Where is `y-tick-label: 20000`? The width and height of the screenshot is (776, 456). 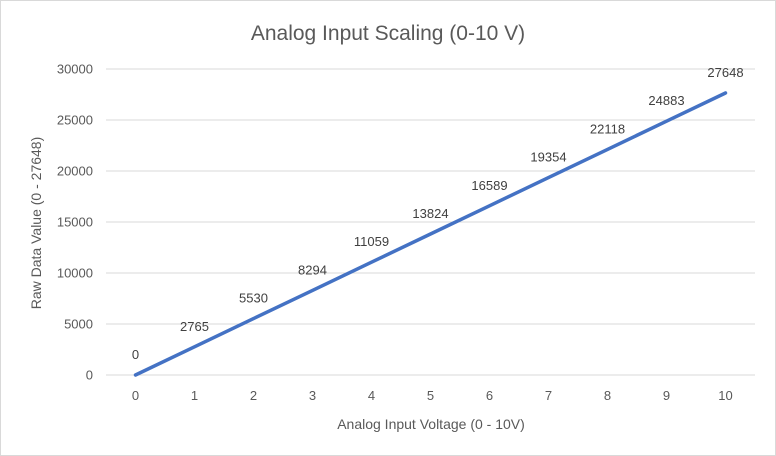 y-tick-label: 20000 is located at coordinates (75, 171).